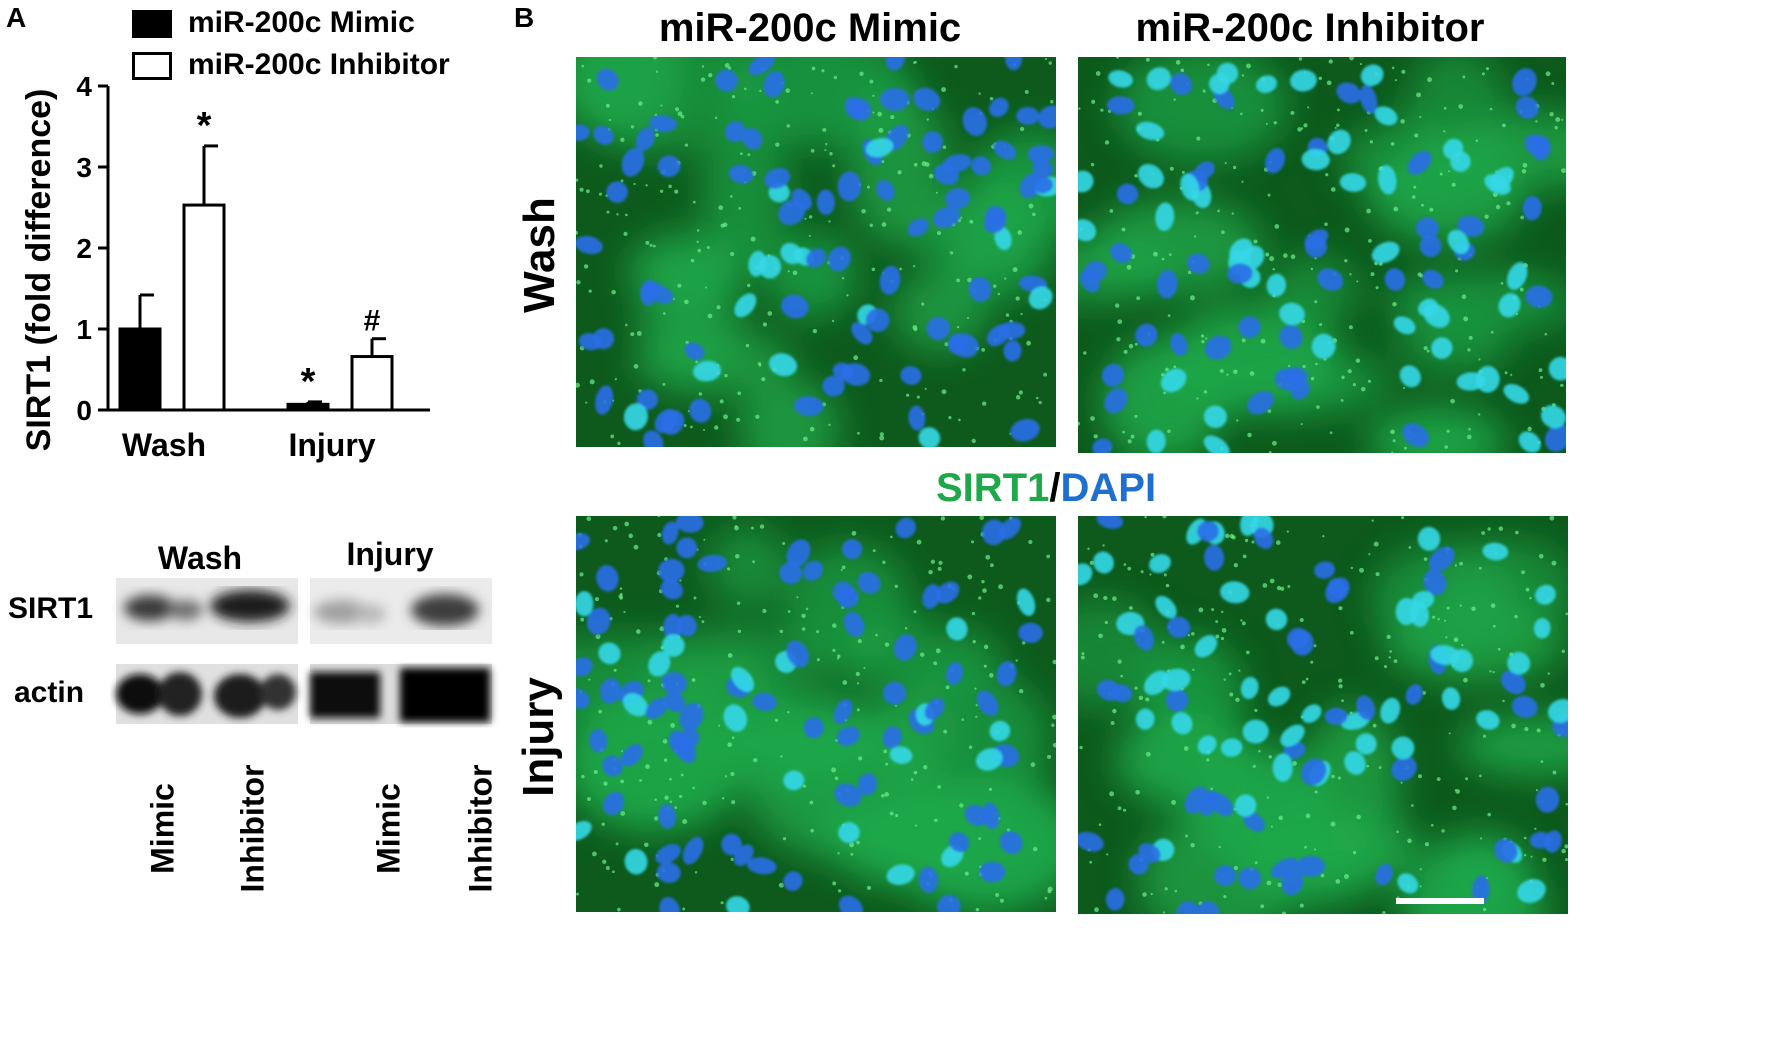 Image resolution: width=1772 pixels, height=1037 pixels. I want to click on panel-a-letter: A, so click(16, 17).